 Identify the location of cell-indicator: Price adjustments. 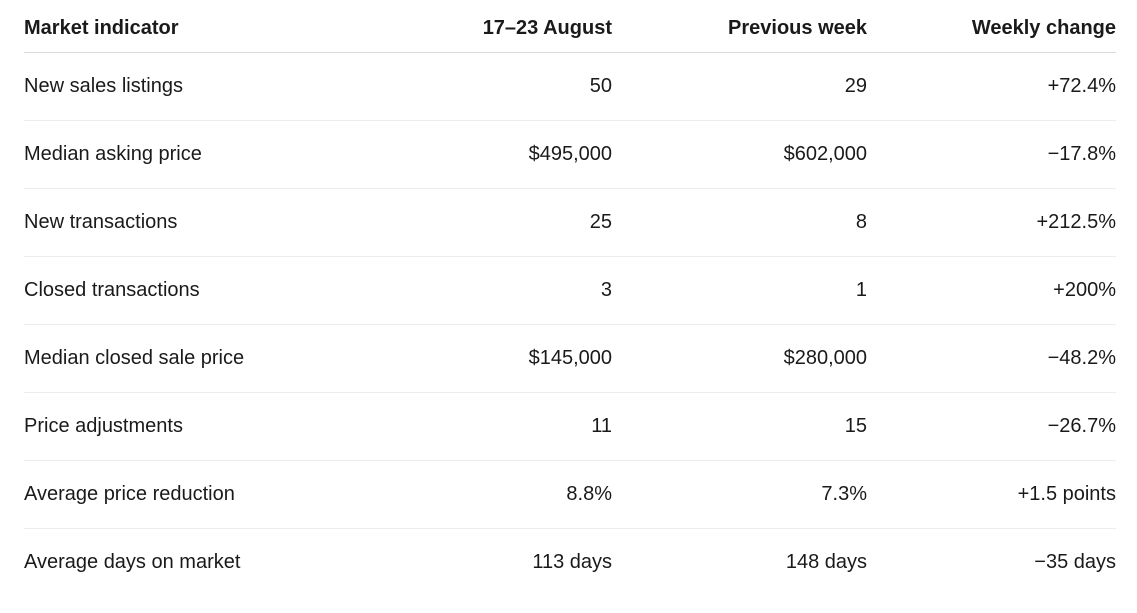
(194, 426).